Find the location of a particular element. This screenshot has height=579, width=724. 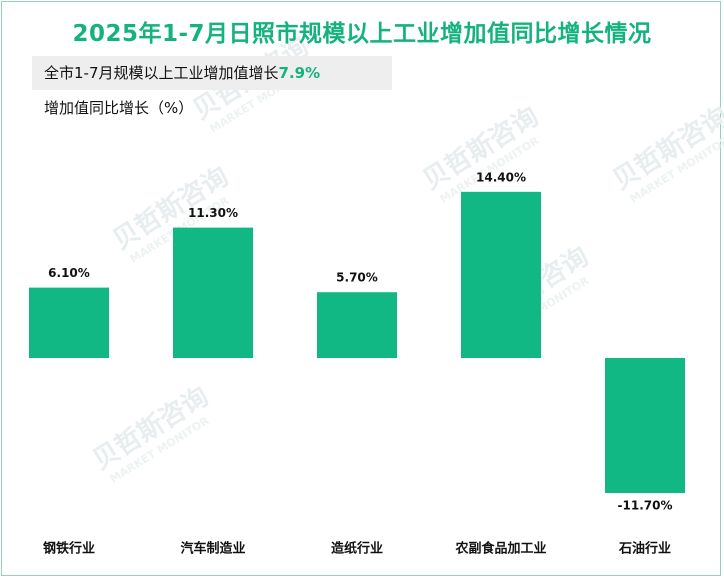

summary-box is located at coordinates (212, 73).